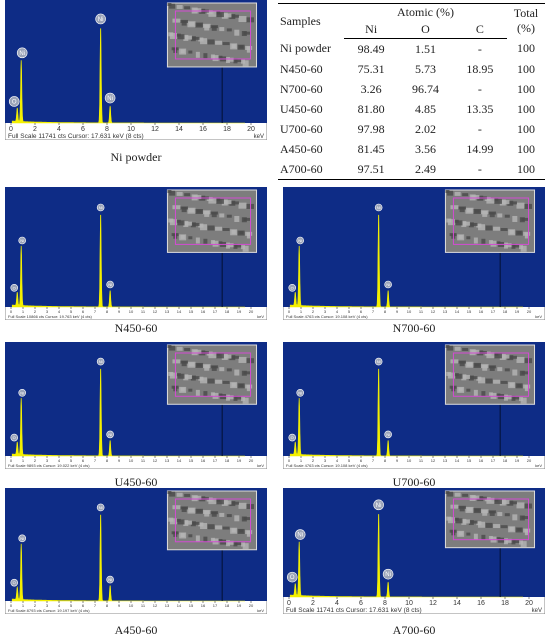  What do you see at coordinates (373, 460) in the screenshot?
I see `tick-label: 7` at bounding box center [373, 460].